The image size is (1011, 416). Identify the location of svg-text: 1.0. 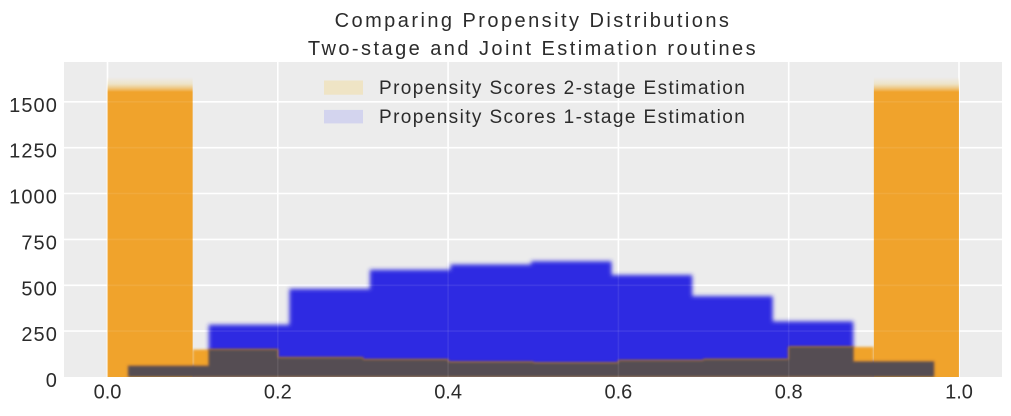
(959, 393).